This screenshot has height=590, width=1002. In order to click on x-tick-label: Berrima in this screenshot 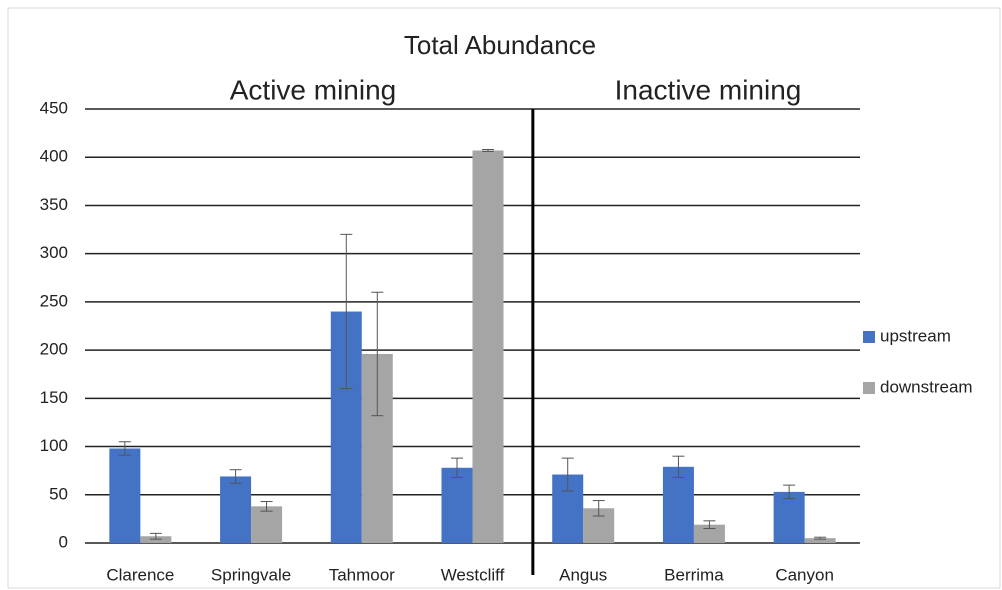, I will do `click(694, 574)`.